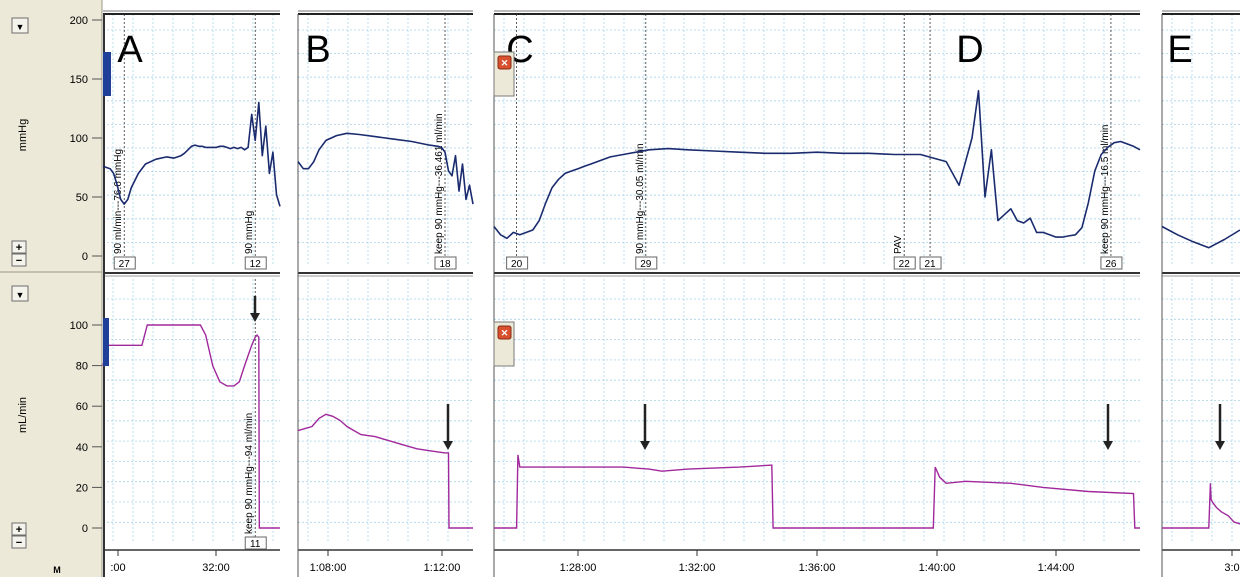 The width and height of the screenshot is (1240, 577). Describe the element at coordinates (640, 198) in the screenshot. I see `event-annotation: 90 mmHg---30.05 ml/min` at that location.